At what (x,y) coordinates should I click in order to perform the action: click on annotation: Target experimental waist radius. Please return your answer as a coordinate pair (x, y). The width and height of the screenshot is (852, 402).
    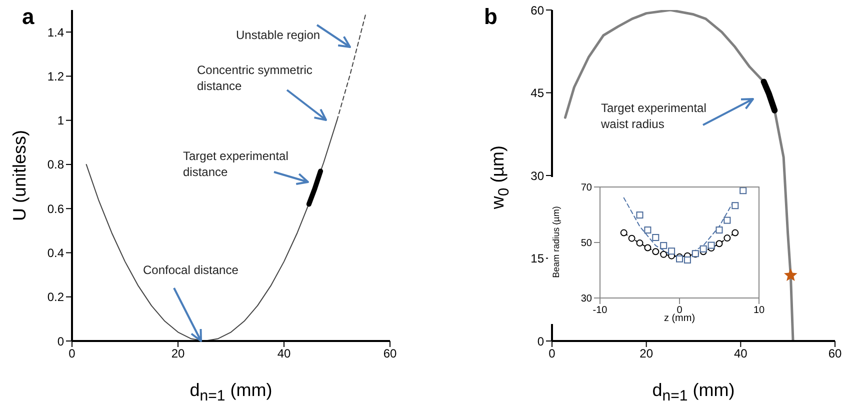
    Looking at the image, I should click on (654, 116).